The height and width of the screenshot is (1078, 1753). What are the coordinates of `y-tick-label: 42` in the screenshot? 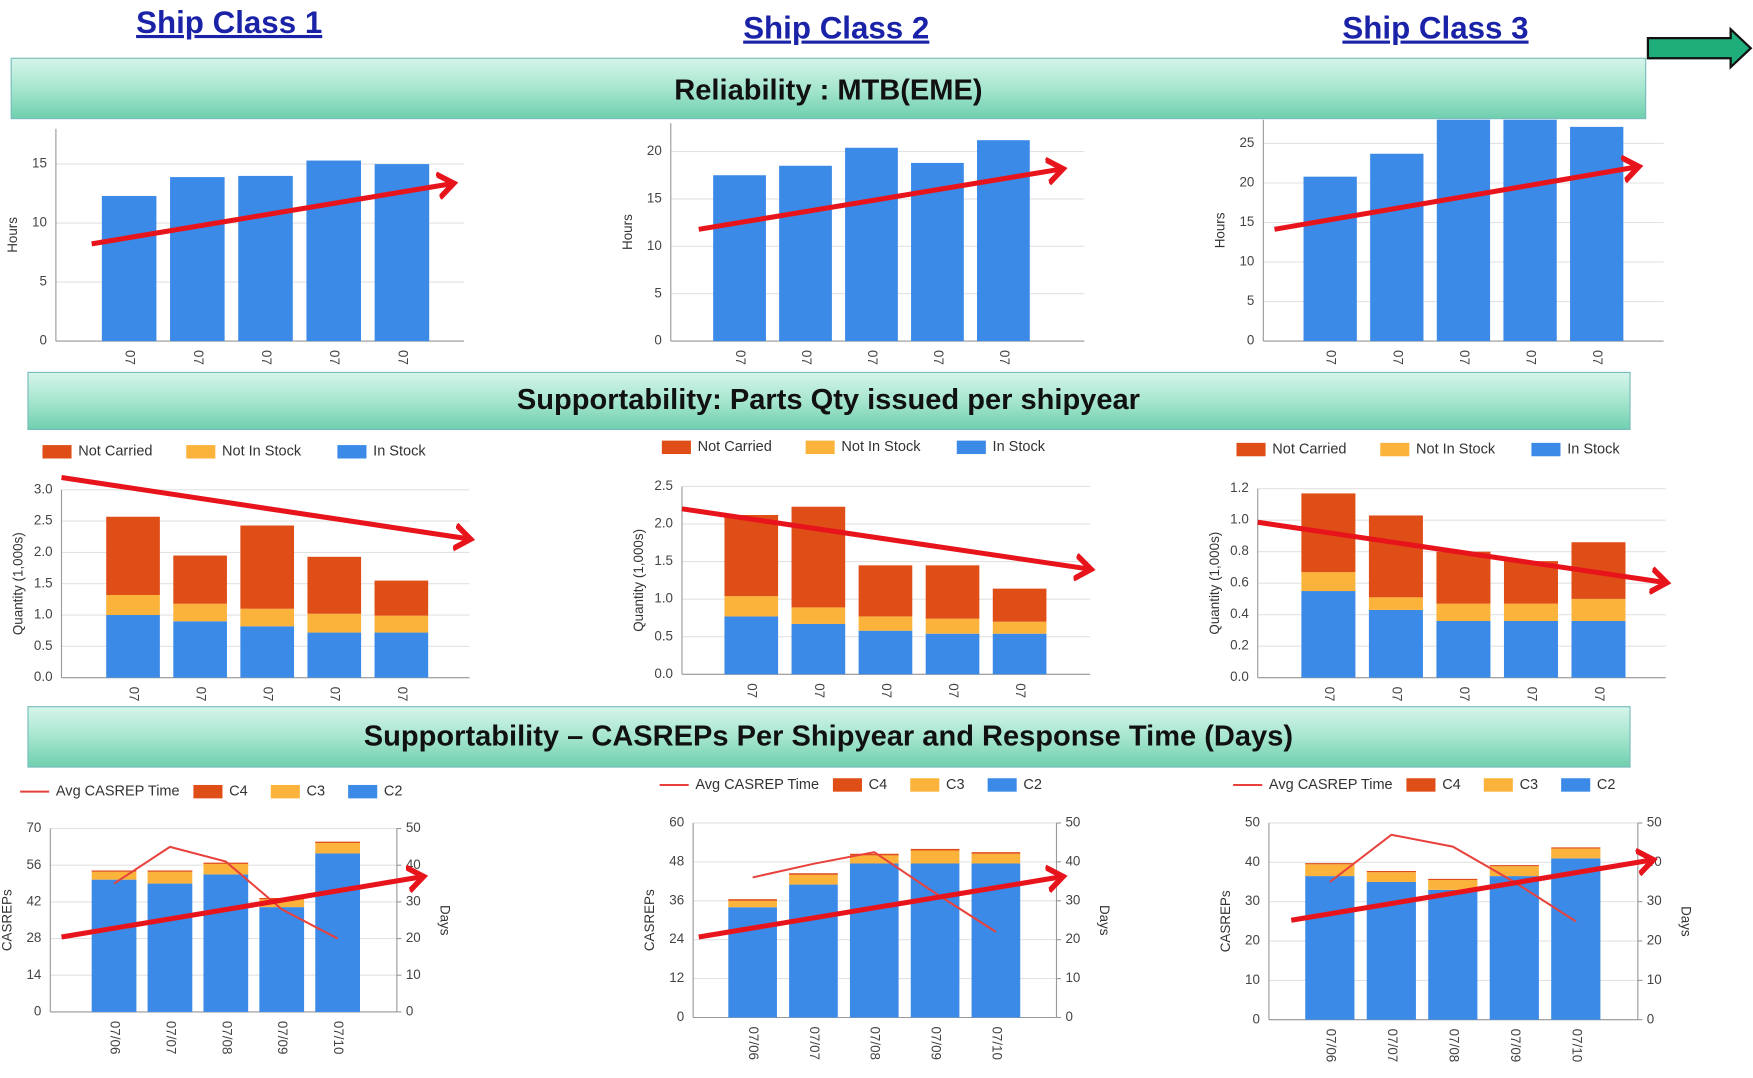 It's located at (33, 900).